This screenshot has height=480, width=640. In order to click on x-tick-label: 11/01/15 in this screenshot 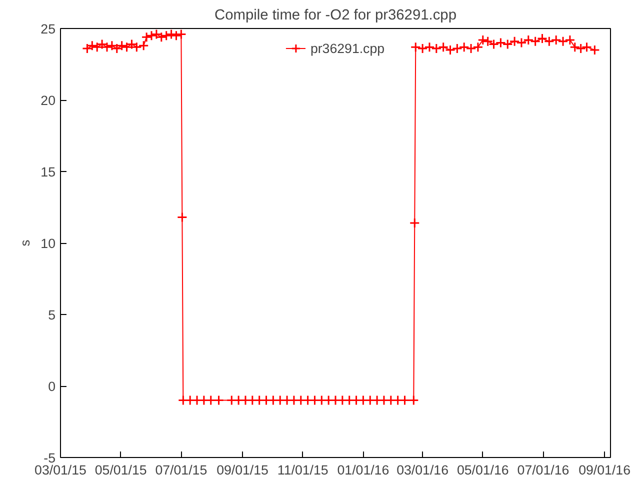, I will do `click(302, 470)`.